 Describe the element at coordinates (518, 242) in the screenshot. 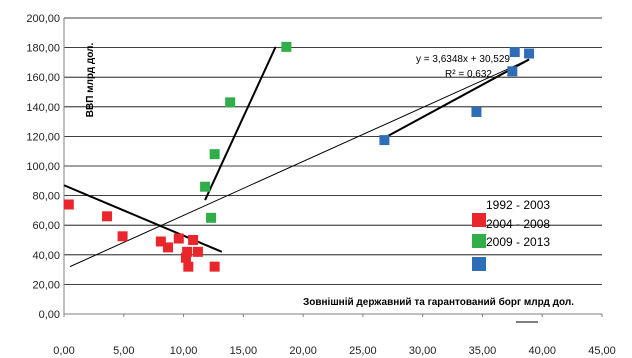

I see `legend-label: 2009 - 2013` at that location.